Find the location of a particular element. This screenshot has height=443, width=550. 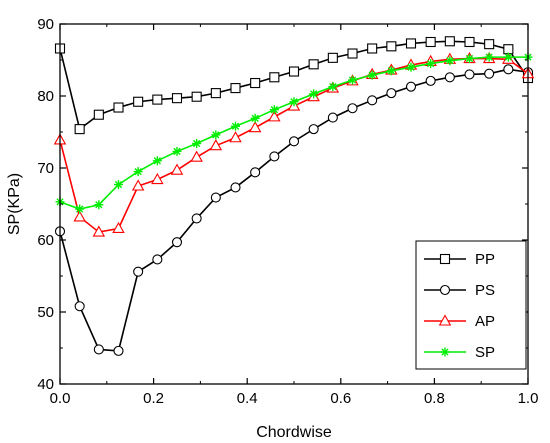

x-tick-label: 0.2 is located at coordinates (153, 398).